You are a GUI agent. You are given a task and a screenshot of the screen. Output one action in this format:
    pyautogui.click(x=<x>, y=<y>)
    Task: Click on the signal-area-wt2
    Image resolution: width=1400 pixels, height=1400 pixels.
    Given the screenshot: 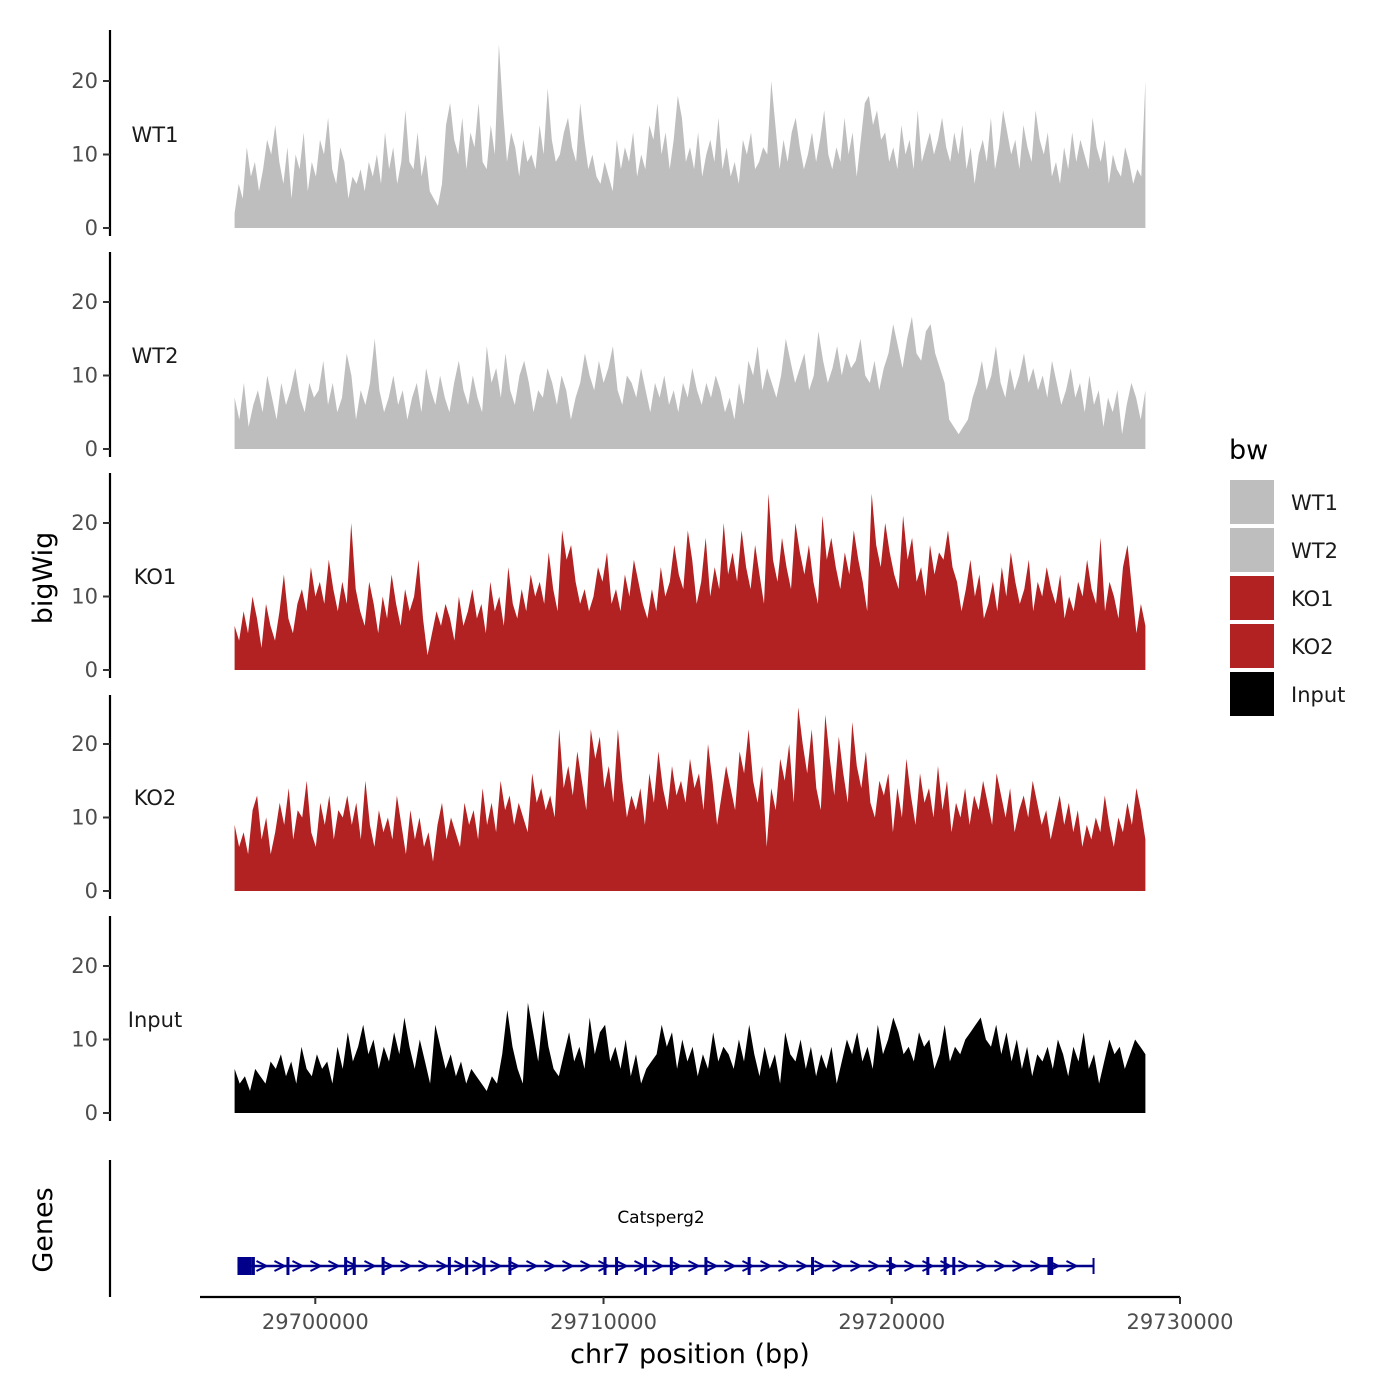 What is the action you would take?
    pyautogui.click(x=690, y=382)
    